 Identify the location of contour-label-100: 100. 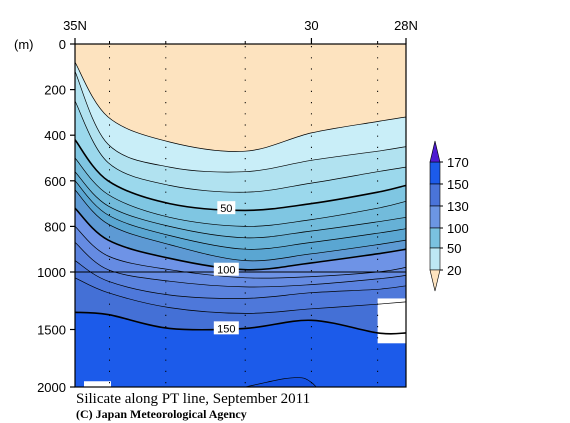
(226, 269).